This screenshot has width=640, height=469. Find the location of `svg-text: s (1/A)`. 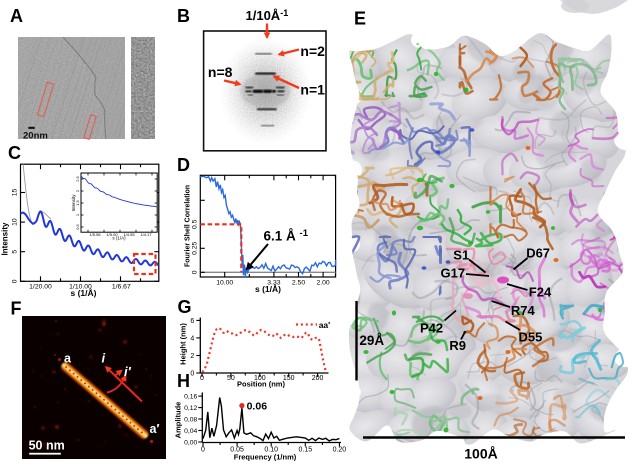

svg-text: s (1/A) is located at coordinates (119, 238).